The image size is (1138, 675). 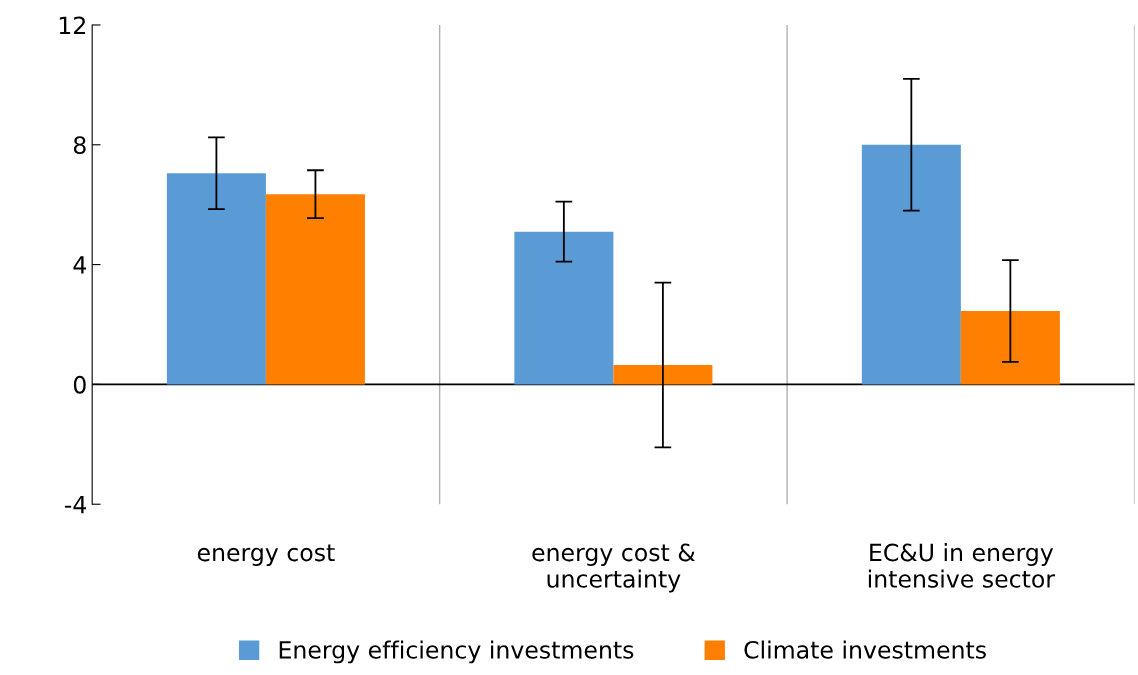 I want to click on y-tick-label: 0, so click(x=79, y=384).